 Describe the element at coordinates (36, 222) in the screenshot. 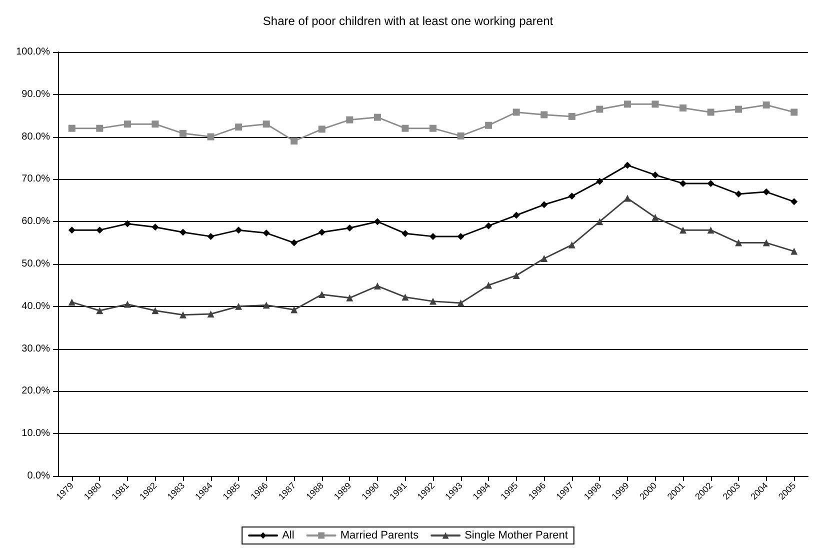

I see `y-tick-label: 60.0%` at that location.